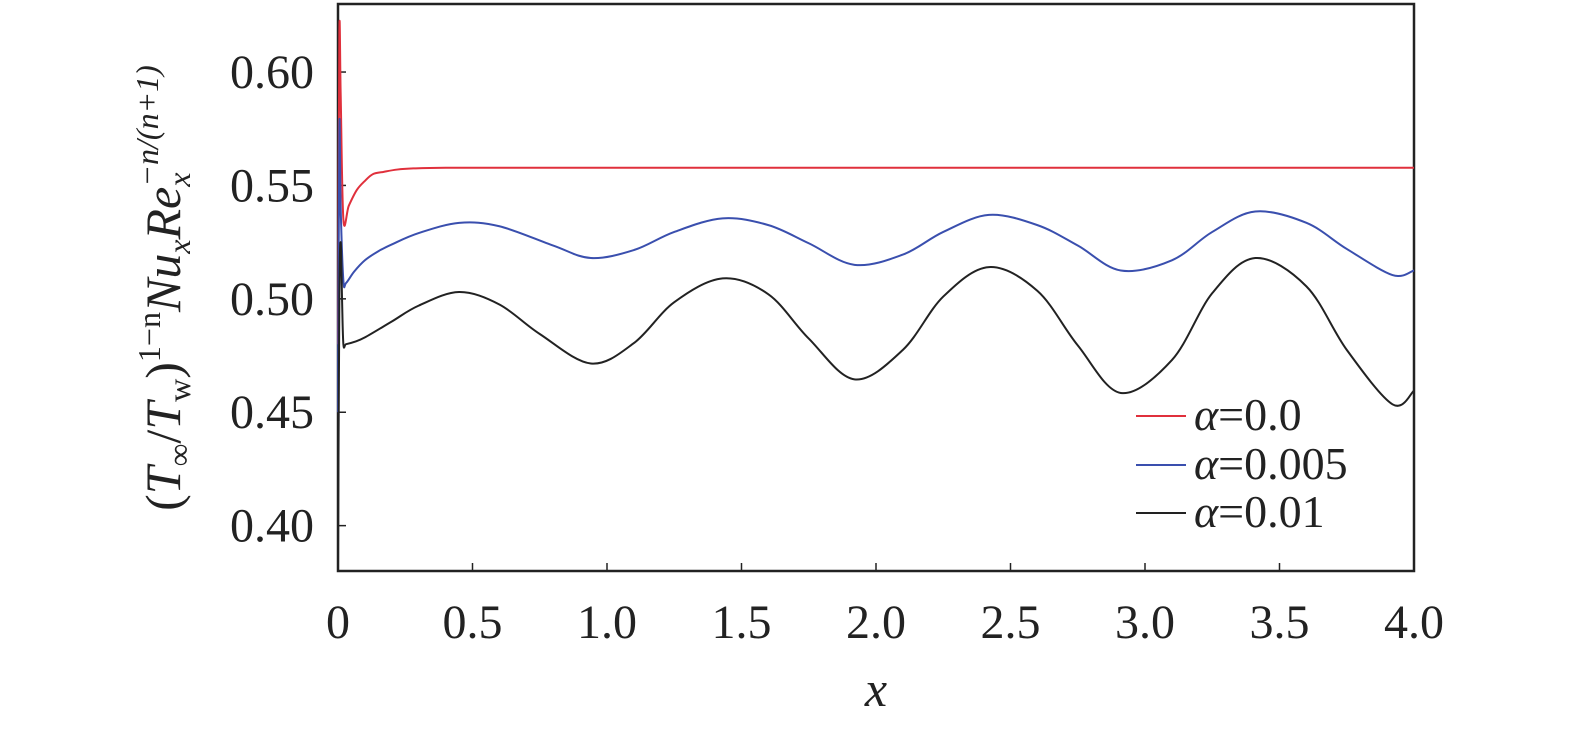 Image resolution: width=1575 pixels, height=729 pixels. What do you see at coordinates (338, 622) in the screenshot?
I see `x-tick-label: 0` at bounding box center [338, 622].